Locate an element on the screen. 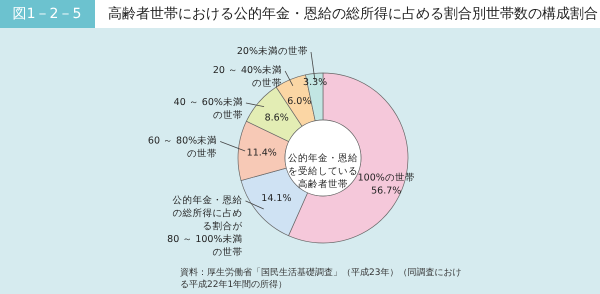 The height and width of the screenshot is (294, 600). data-label: 6.0% is located at coordinates (299, 102).